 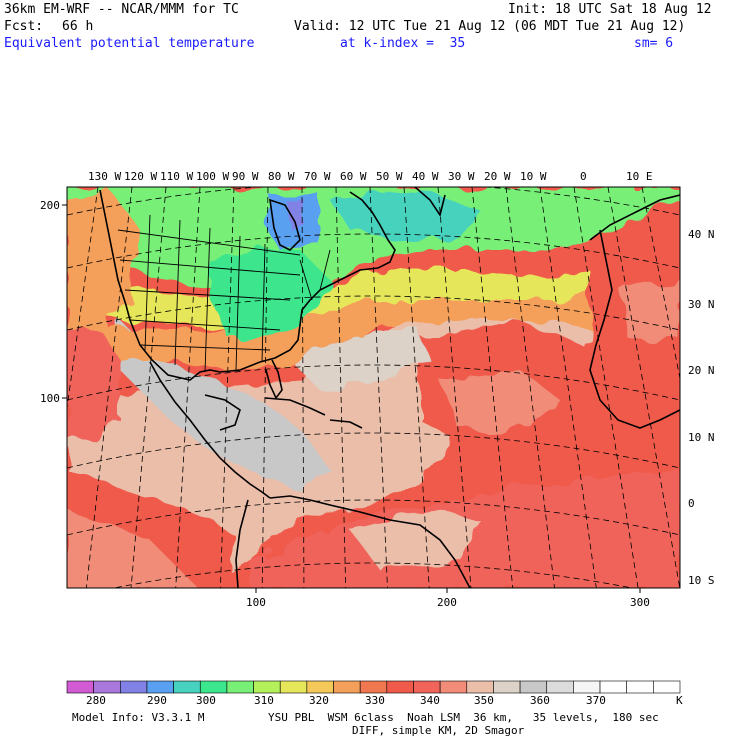 What do you see at coordinates (177, 176) in the screenshot?
I see `longitude-label: 110 W` at bounding box center [177, 176].